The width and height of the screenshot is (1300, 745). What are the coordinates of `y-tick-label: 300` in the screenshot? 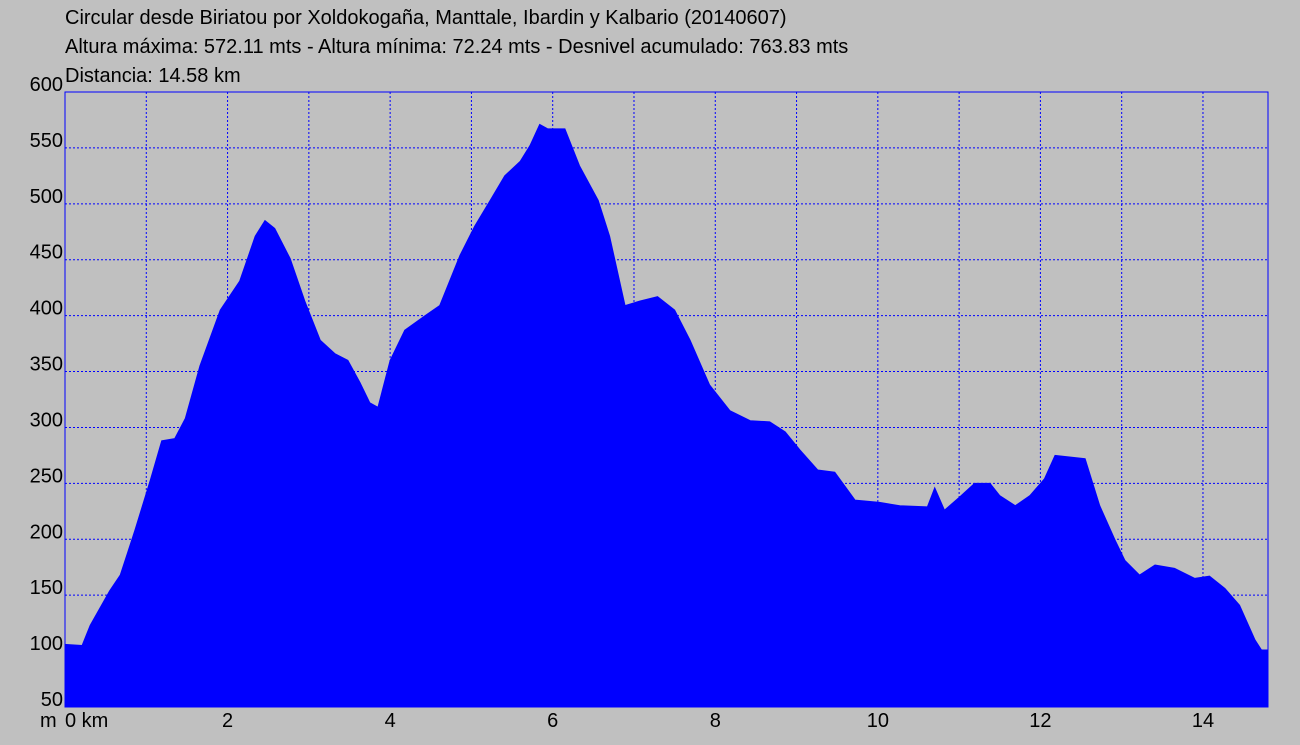 It's located at (46, 420).